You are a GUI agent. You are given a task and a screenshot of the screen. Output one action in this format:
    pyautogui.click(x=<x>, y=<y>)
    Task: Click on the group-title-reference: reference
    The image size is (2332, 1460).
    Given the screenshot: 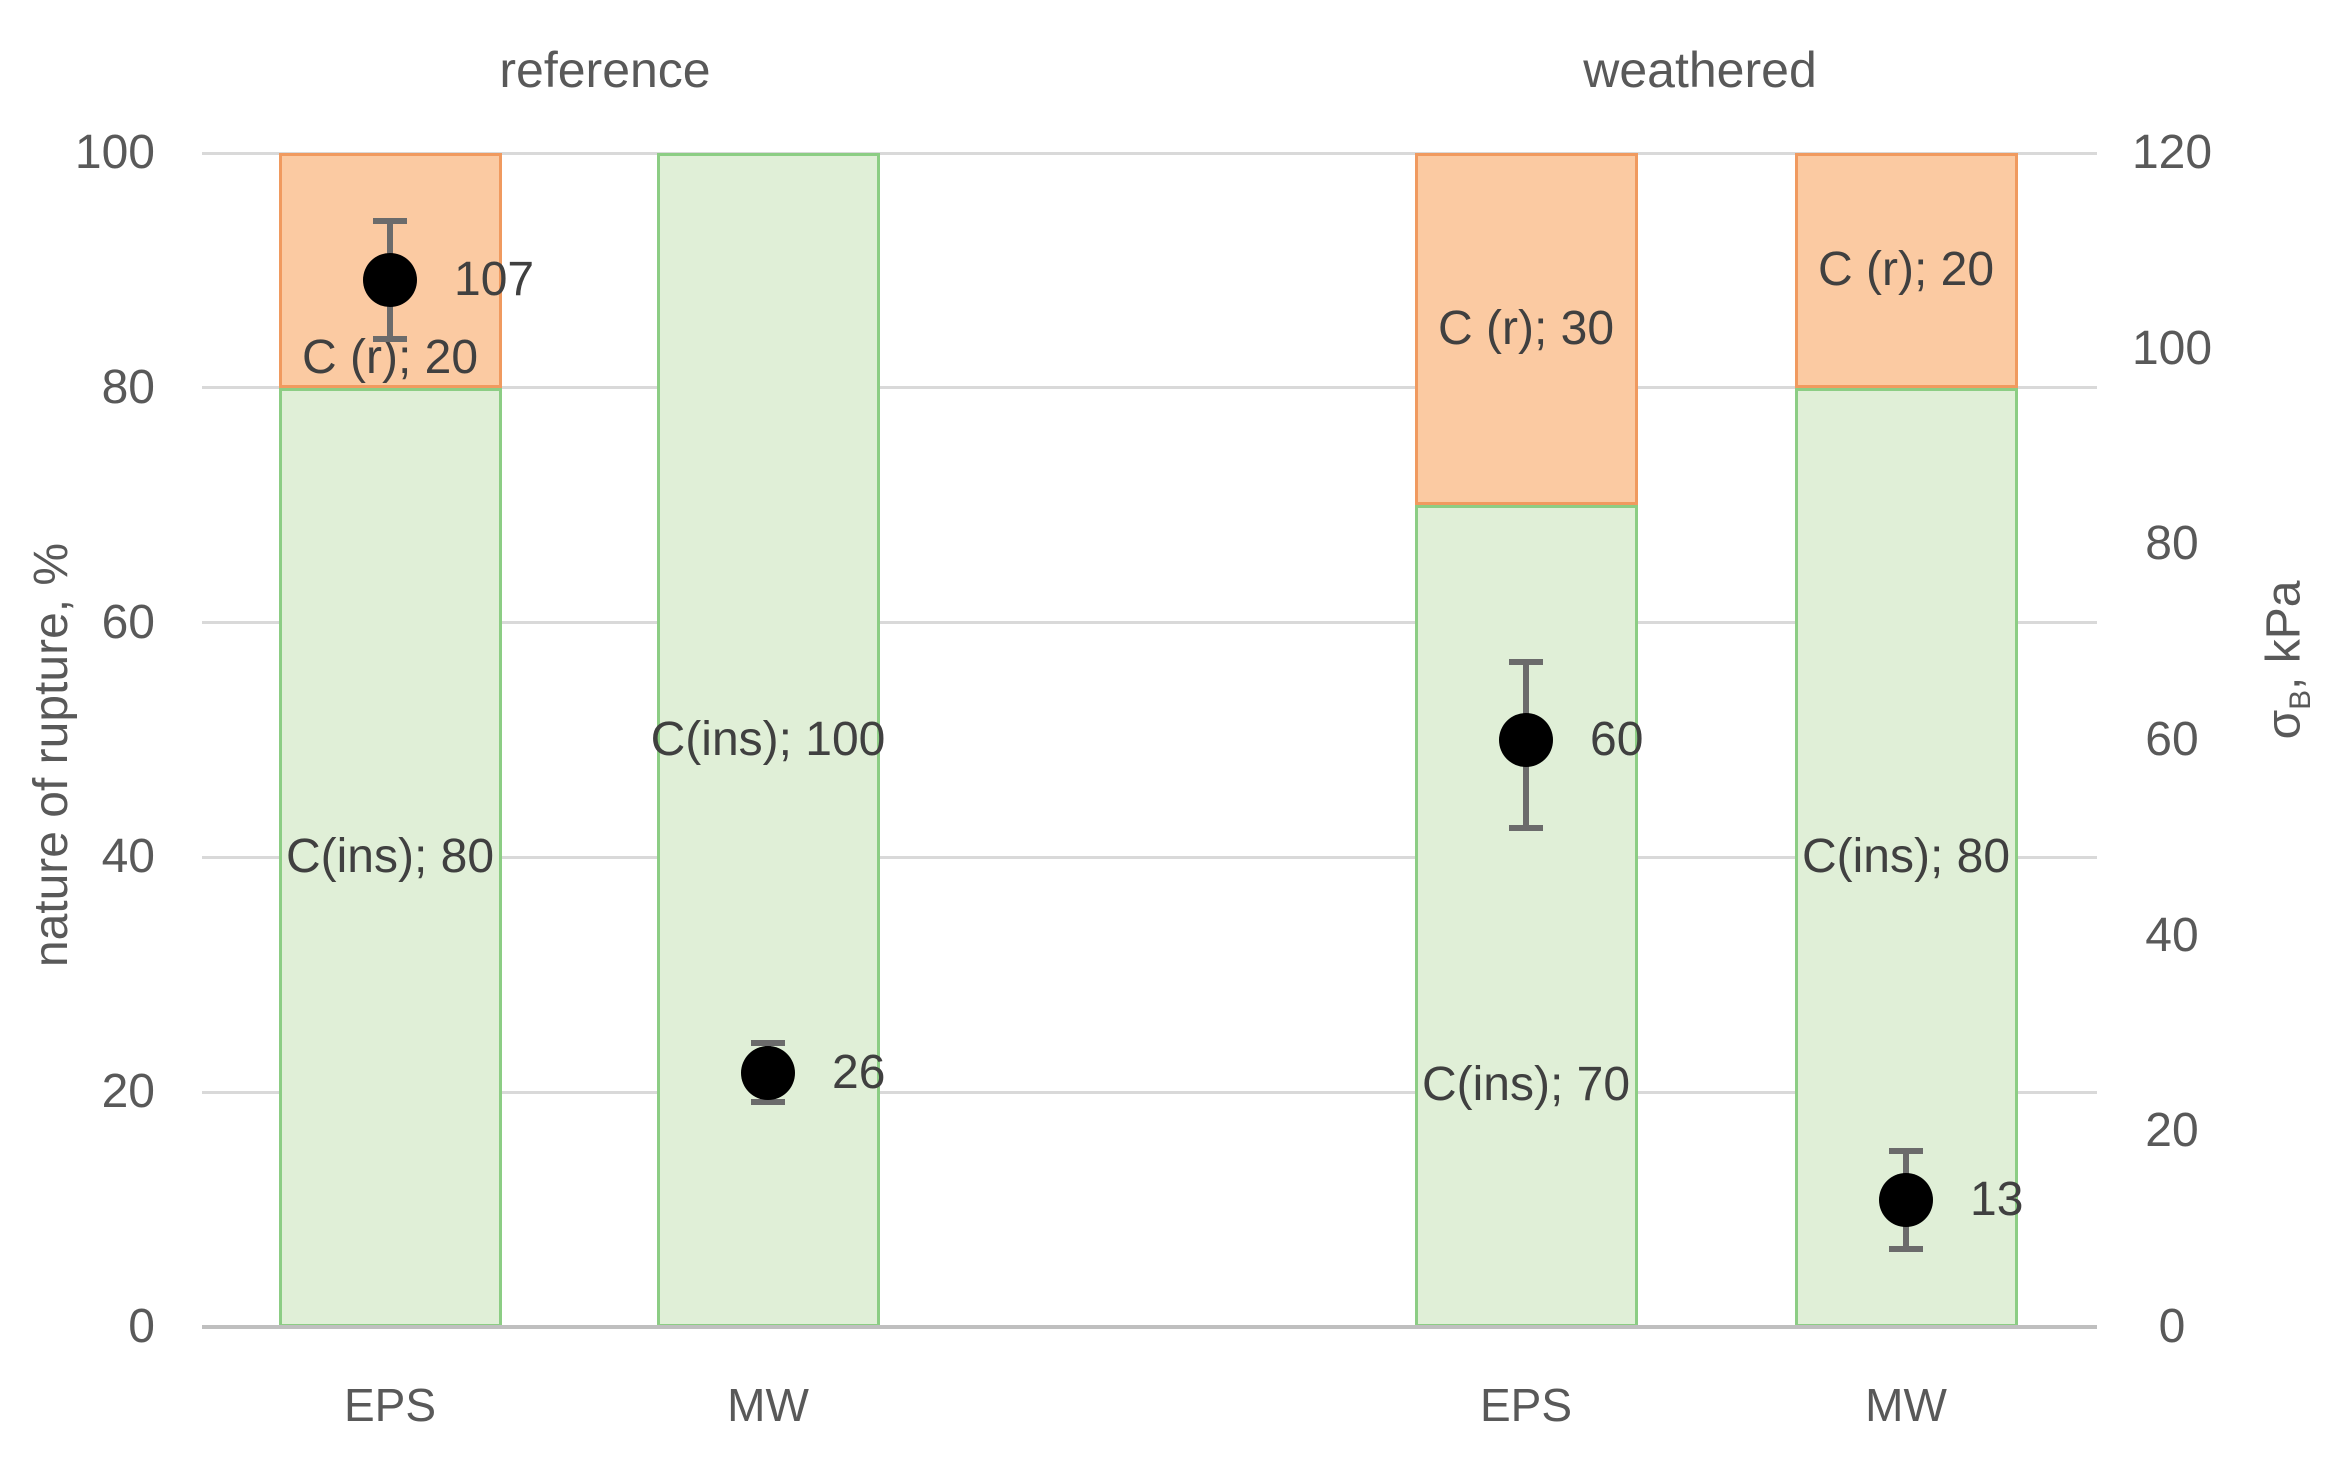 What is the action you would take?
    pyautogui.click(x=605, y=70)
    